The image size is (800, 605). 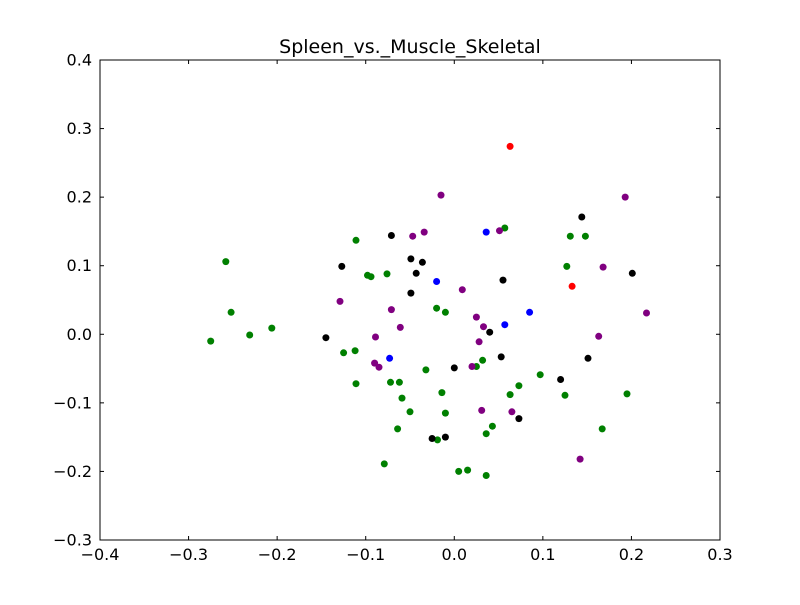 I want to click on y-tick-label: −0.3, so click(x=72, y=540).